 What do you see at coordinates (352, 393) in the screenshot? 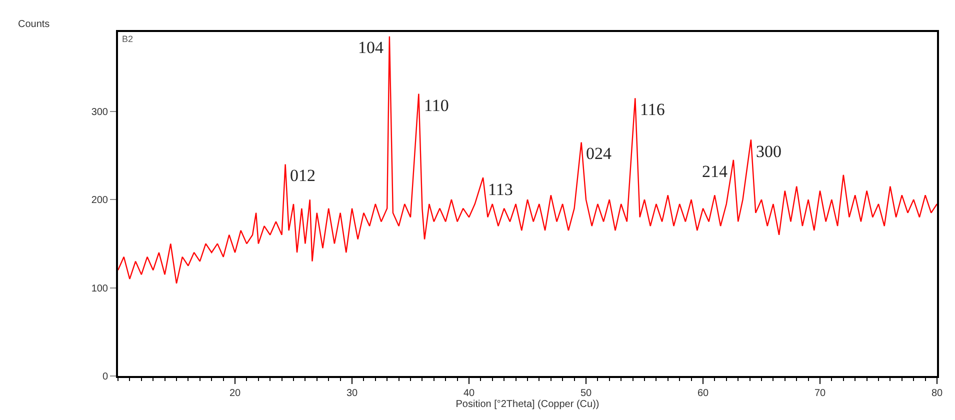
I see `x-tick-label: 30` at bounding box center [352, 393].